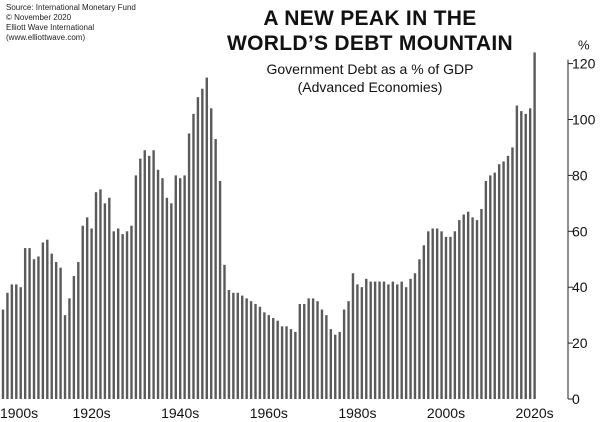 Image resolution: width=600 pixels, height=422 pixels. What do you see at coordinates (69, 348) in the screenshot?
I see `bar-1915` at bounding box center [69, 348].